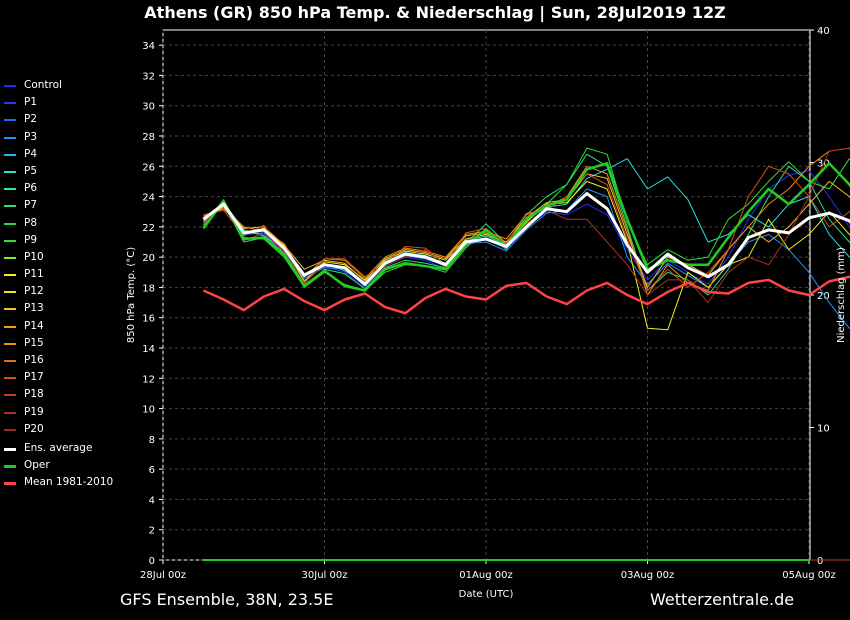 The width and height of the screenshot is (850, 620). Describe the element at coordinates (34, 291) in the screenshot. I see `legend-label: P12` at that location.